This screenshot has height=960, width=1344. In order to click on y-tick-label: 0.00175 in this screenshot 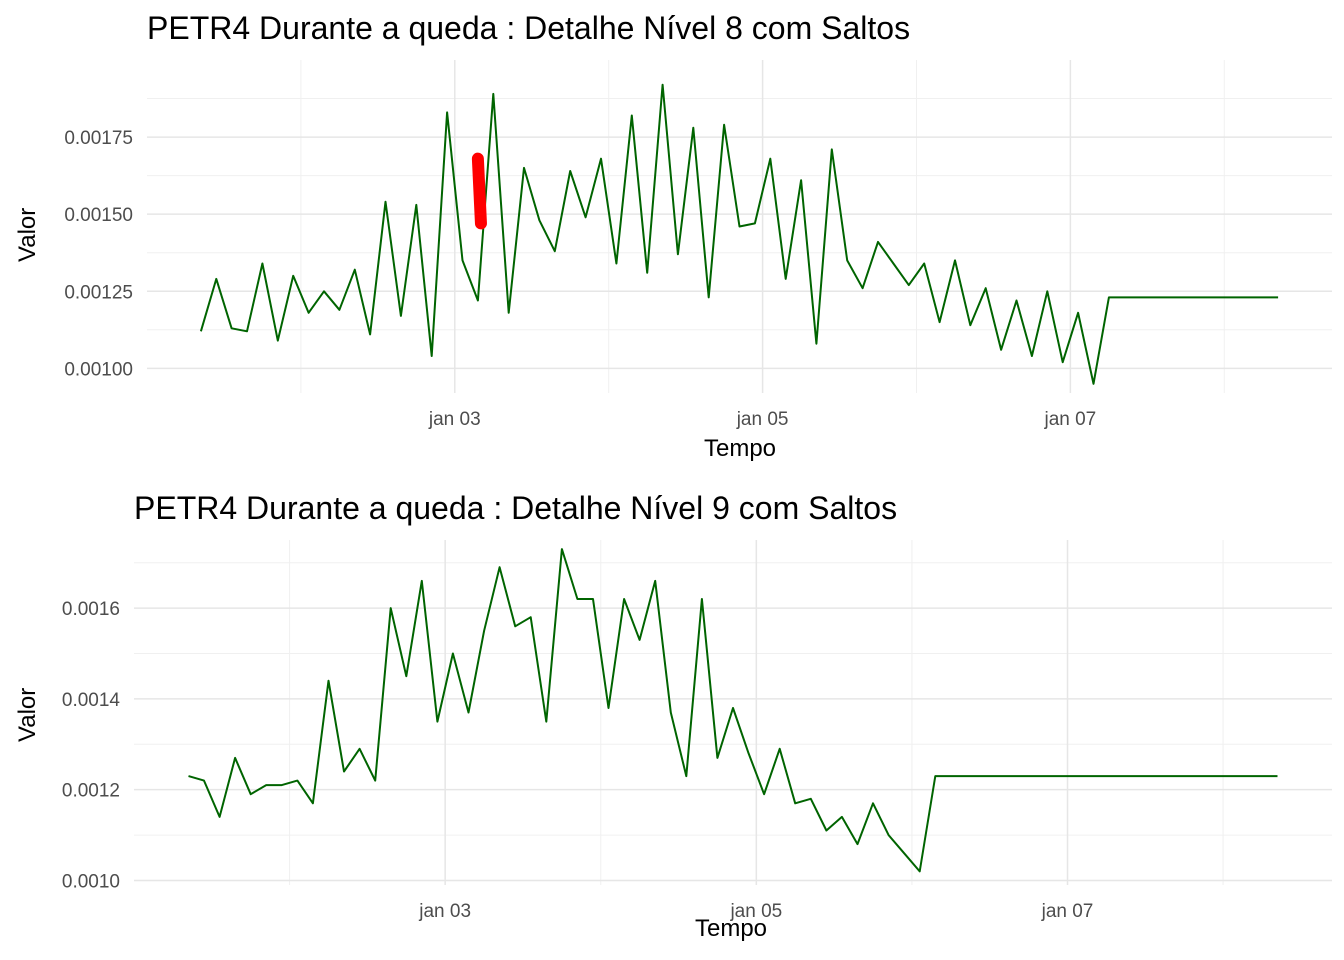, I will do `click(98, 138)`.